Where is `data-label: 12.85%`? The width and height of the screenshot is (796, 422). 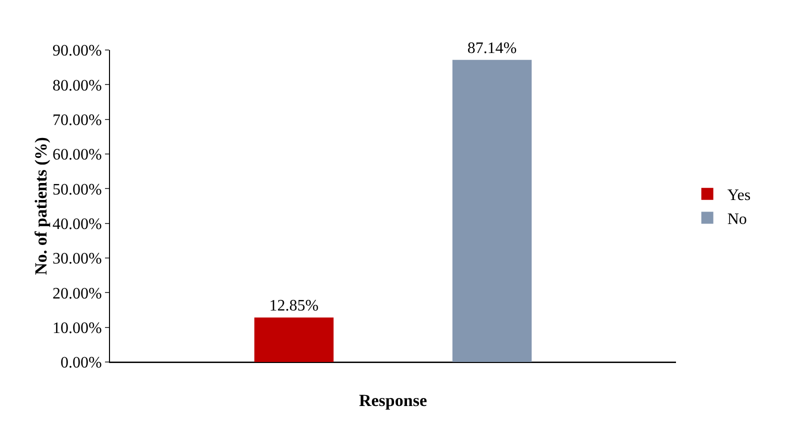 data-label: 12.85% is located at coordinates (294, 305).